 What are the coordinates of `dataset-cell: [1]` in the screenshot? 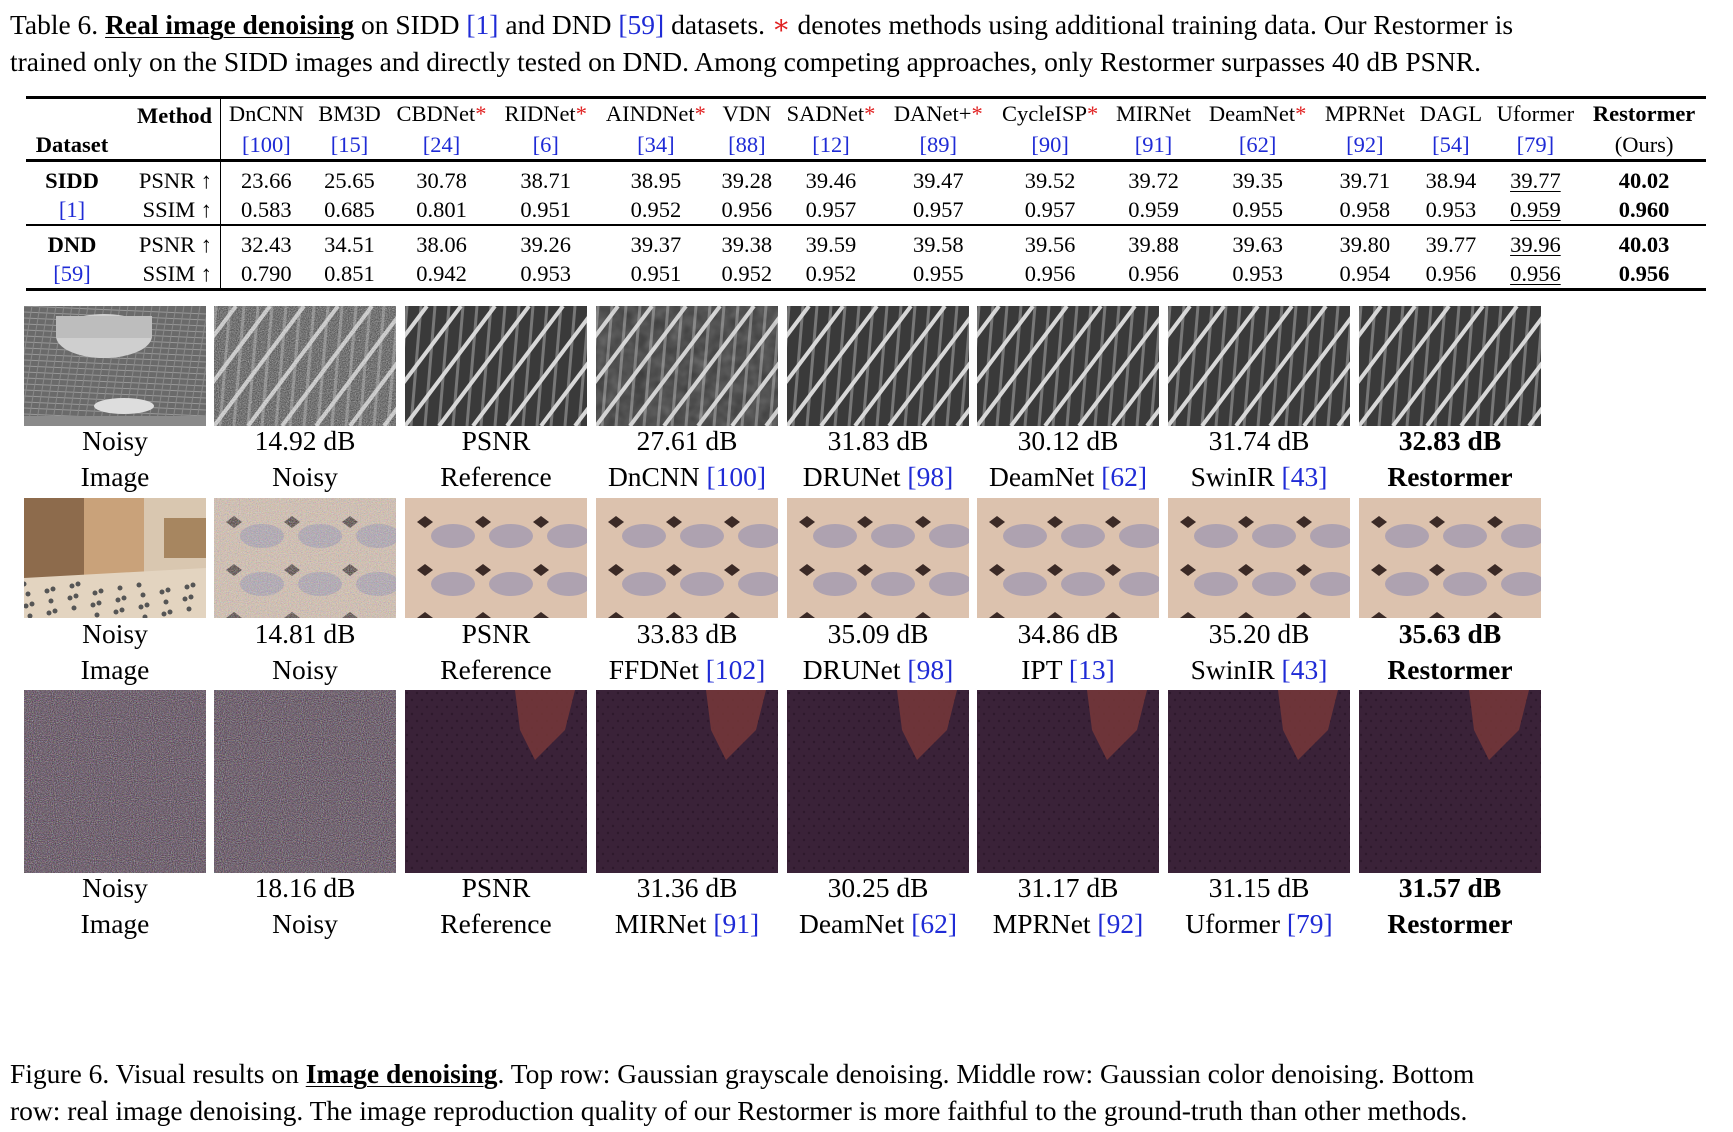 It's located at (72, 210).